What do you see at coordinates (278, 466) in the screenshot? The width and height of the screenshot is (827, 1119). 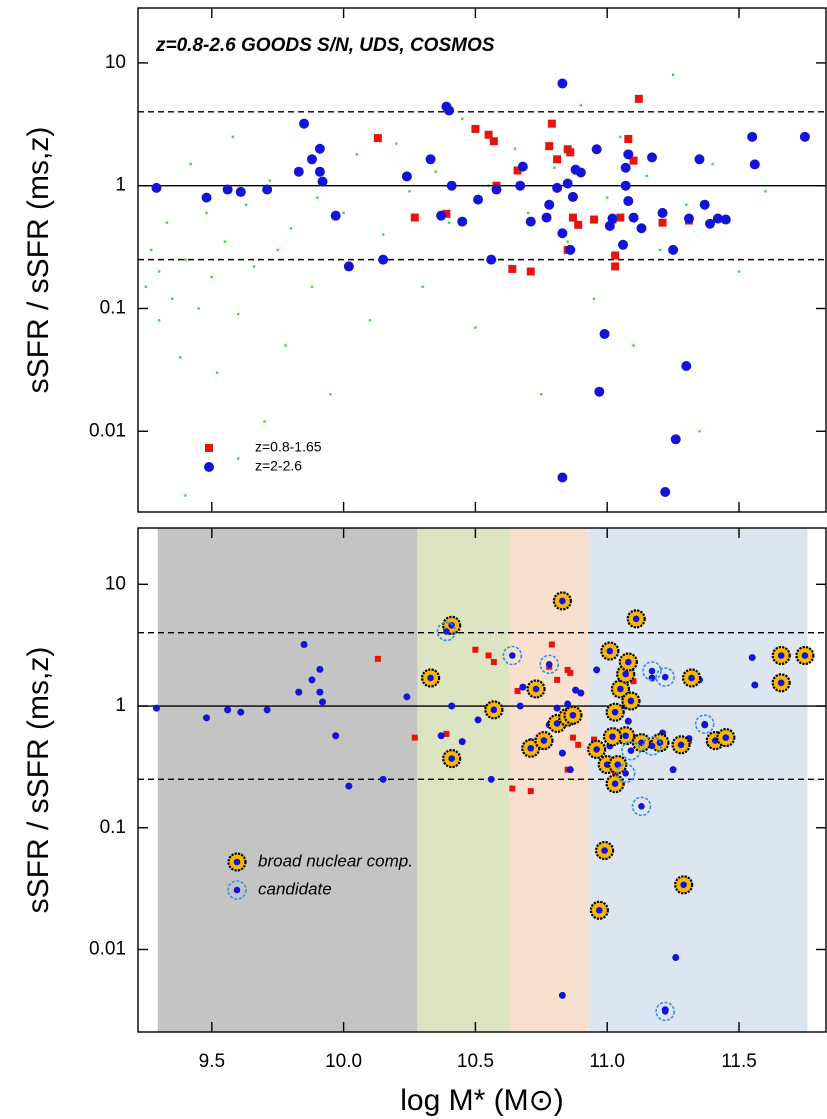 I see `legend-label: z=2-2.6` at bounding box center [278, 466].